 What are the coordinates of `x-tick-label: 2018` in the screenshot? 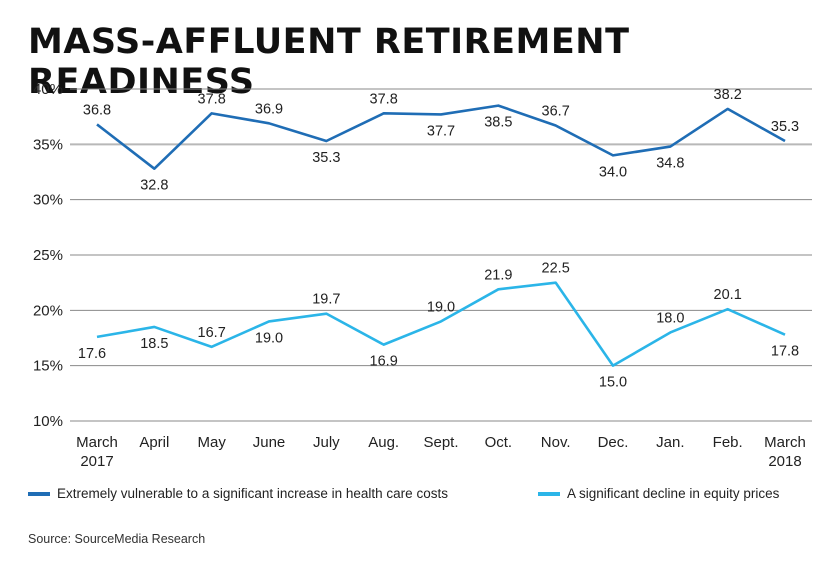 It's located at (784, 461).